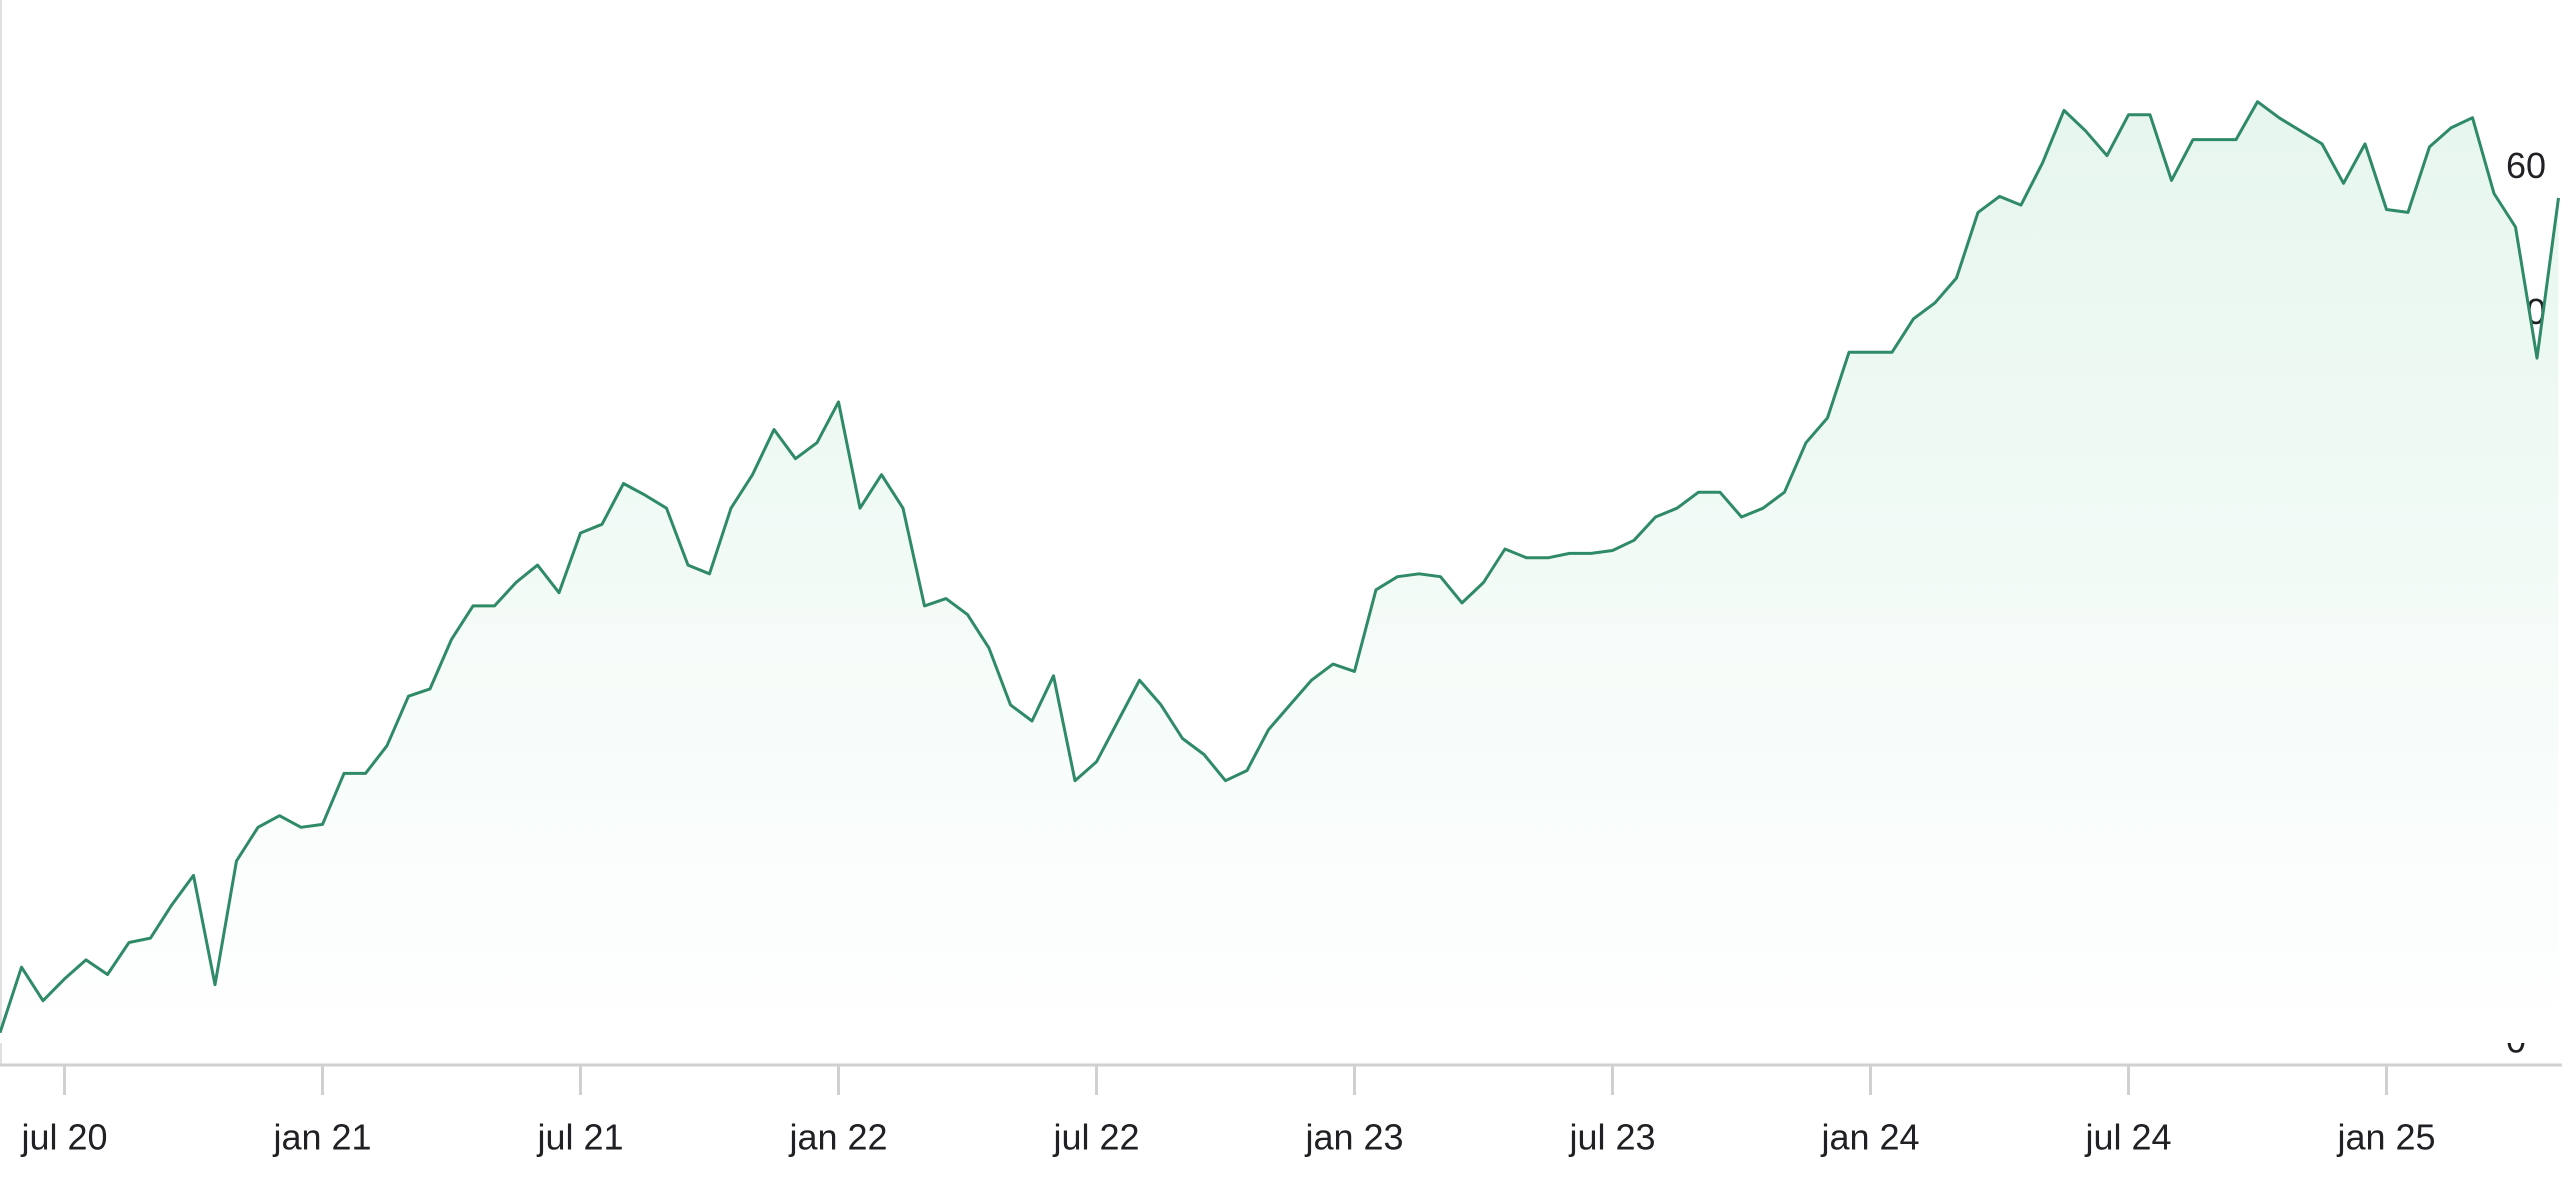  What do you see at coordinates (1095, 1137) in the screenshot?
I see `x-tick-label: jul 22` at bounding box center [1095, 1137].